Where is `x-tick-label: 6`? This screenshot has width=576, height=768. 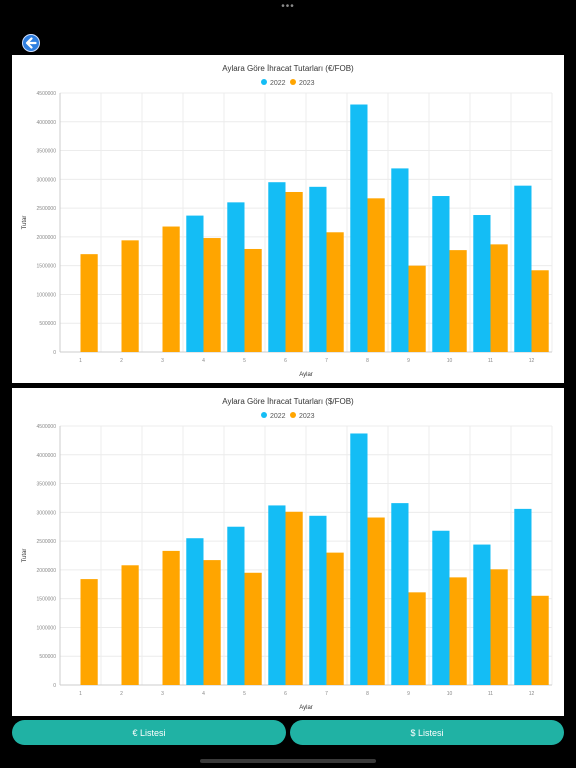
x-tick-label: 6 is located at coordinates (285, 694).